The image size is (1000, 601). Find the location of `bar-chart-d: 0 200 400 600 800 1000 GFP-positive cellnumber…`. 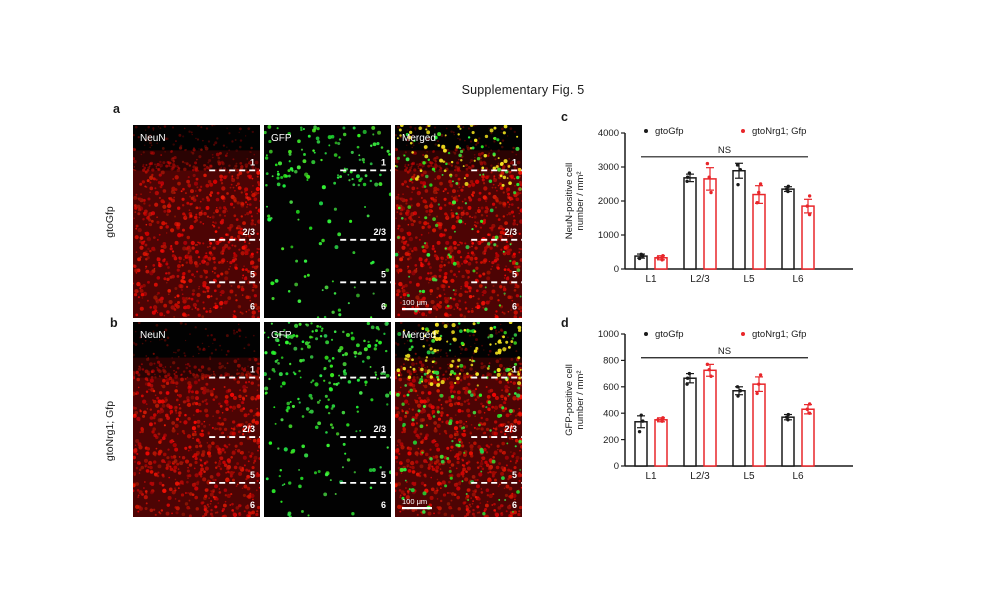

bar-chart-d: 0 200 400 600 800 1000 GFP-positive cellnumber… is located at coordinates (708, 405).